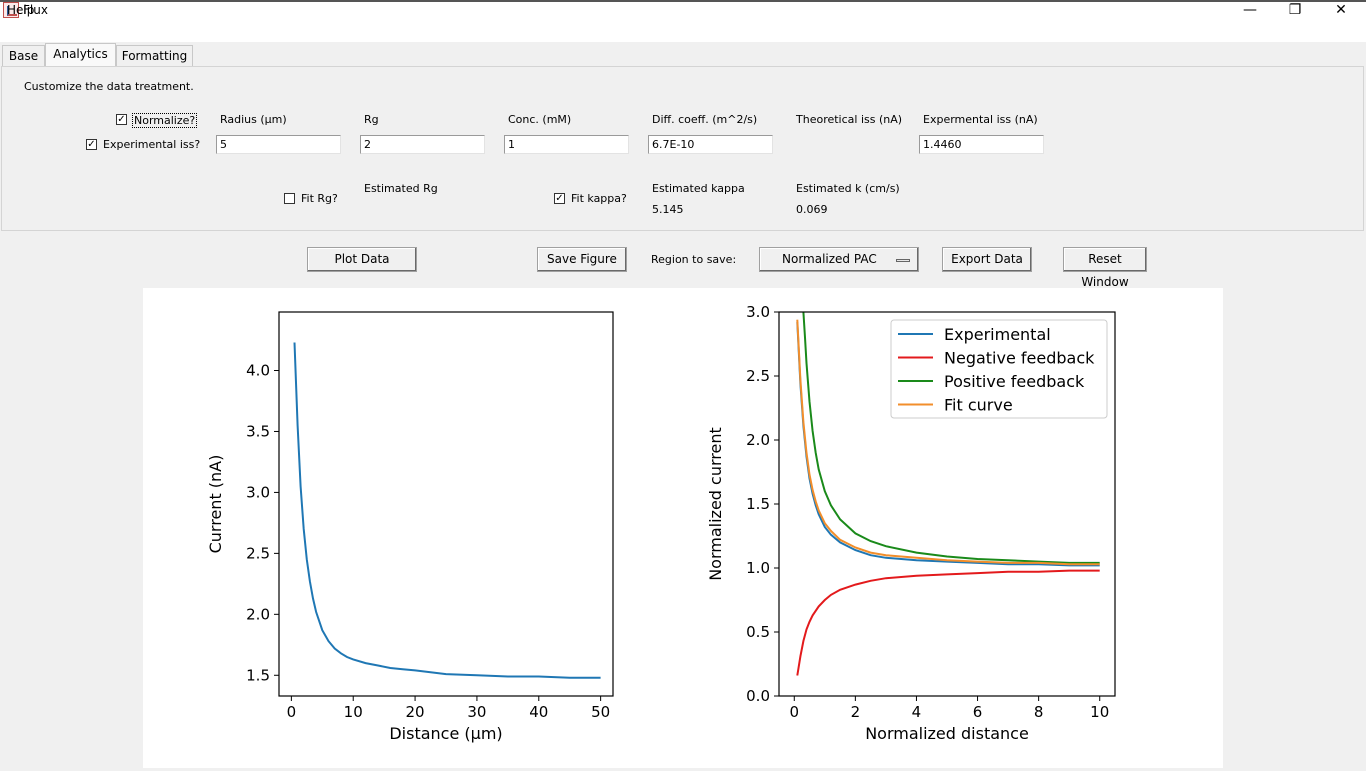 This screenshot has width=1366, height=771. I want to click on legend-box, so click(999, 369).